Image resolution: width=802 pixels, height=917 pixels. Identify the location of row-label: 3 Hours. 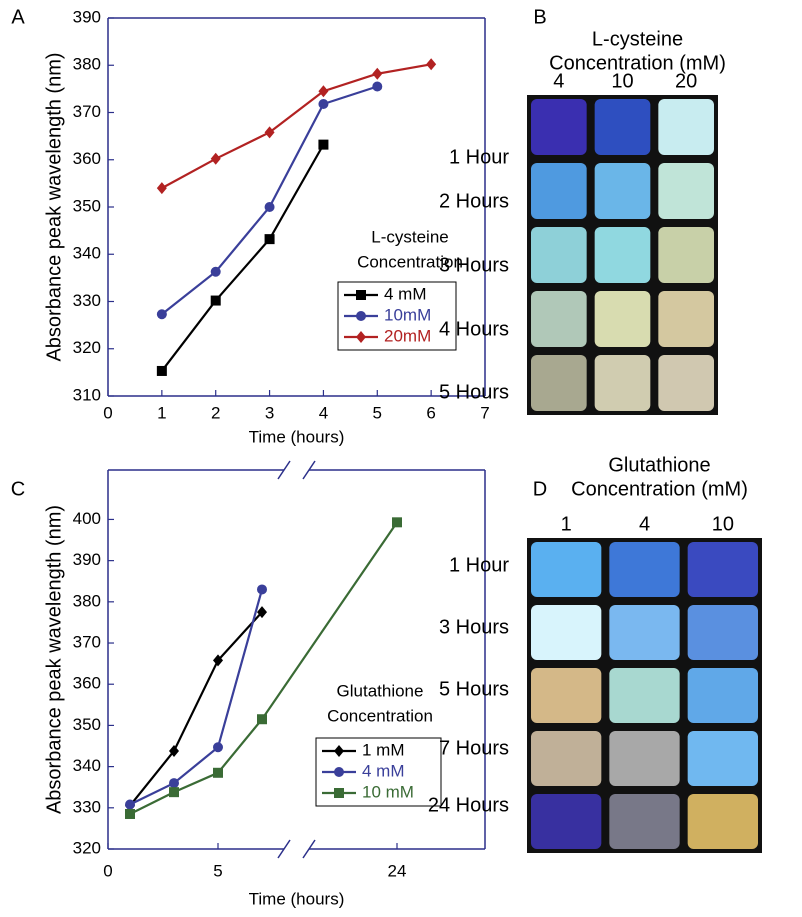
(474, 627).